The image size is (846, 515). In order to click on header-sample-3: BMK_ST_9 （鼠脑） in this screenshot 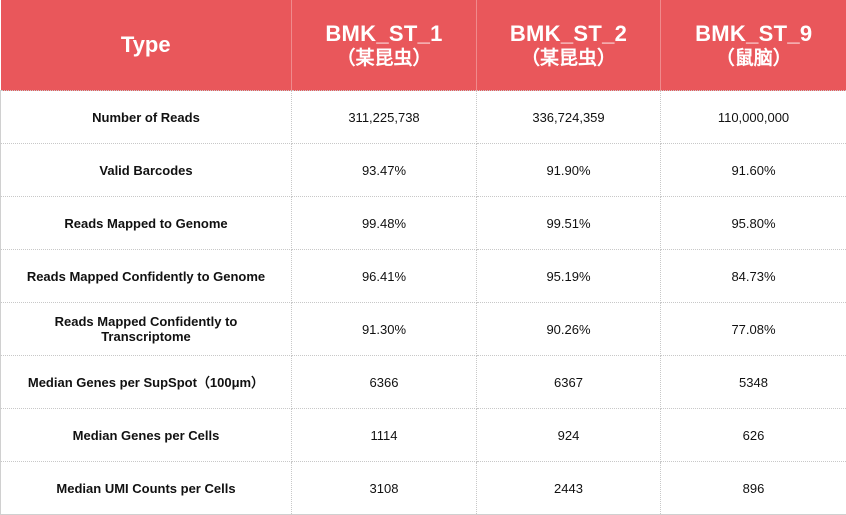, I will do `click(753, 45)`.